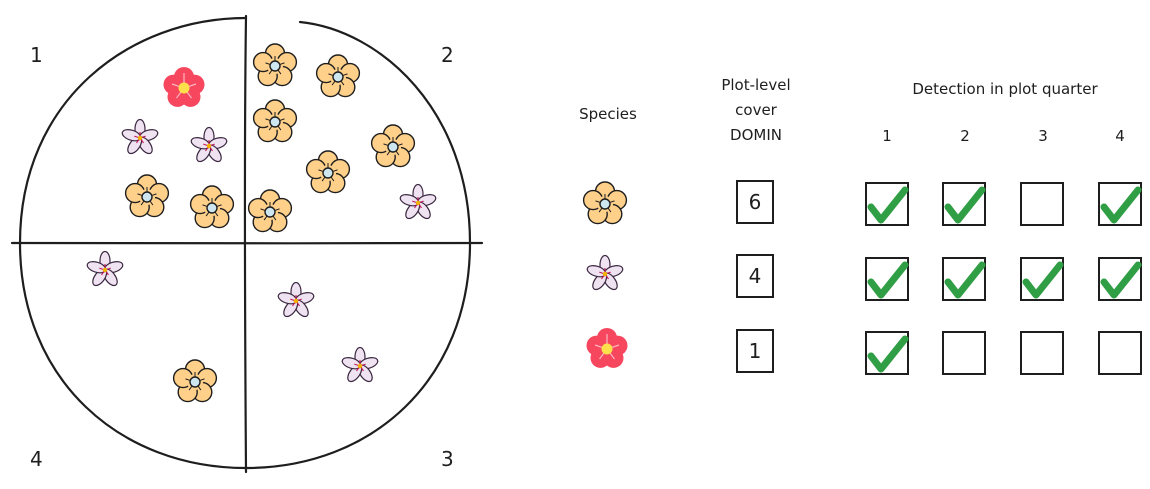 The width and height of the screenshot is (1150, 489). What do you see at coordinates (756, 135) in the screenshot?
I see `cover-header-line3: DOMIN` at bounding box center [756, 135].